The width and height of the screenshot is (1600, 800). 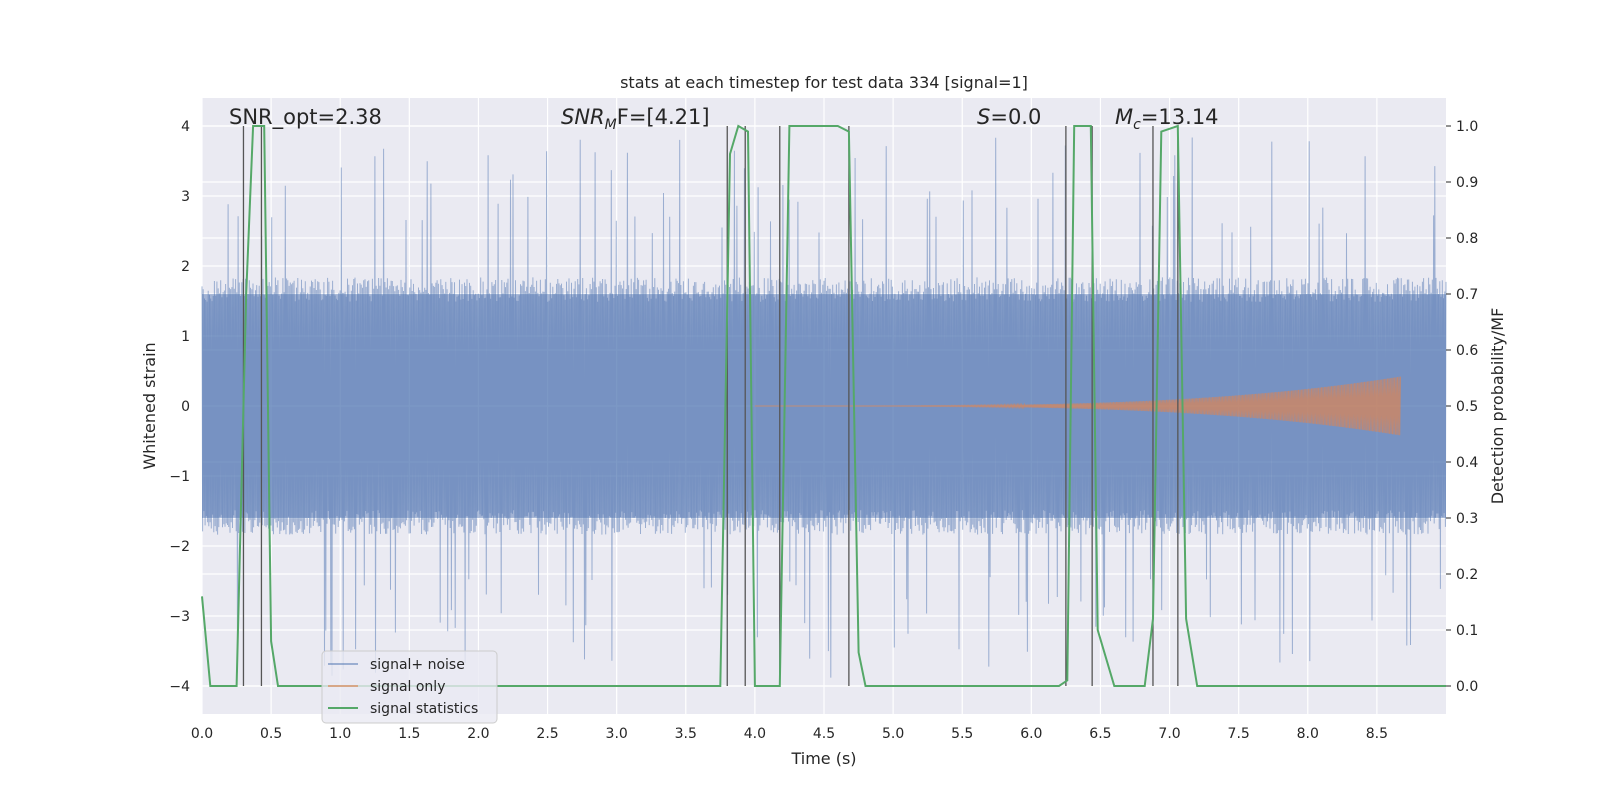 I want to click on y-right-tick-label: 0.6, so click(x=1467, y=351).